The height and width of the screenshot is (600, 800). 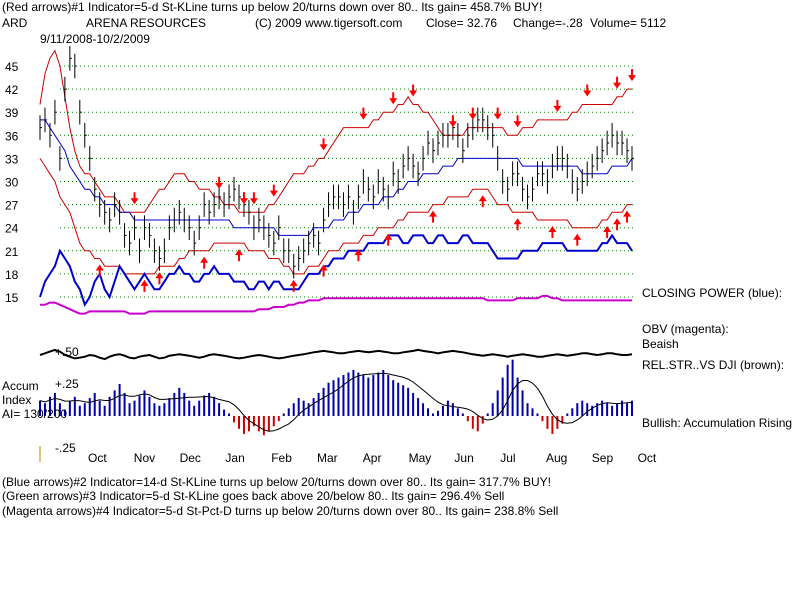 I want to click on accum-index-histogram, so click(x=336, y=397).